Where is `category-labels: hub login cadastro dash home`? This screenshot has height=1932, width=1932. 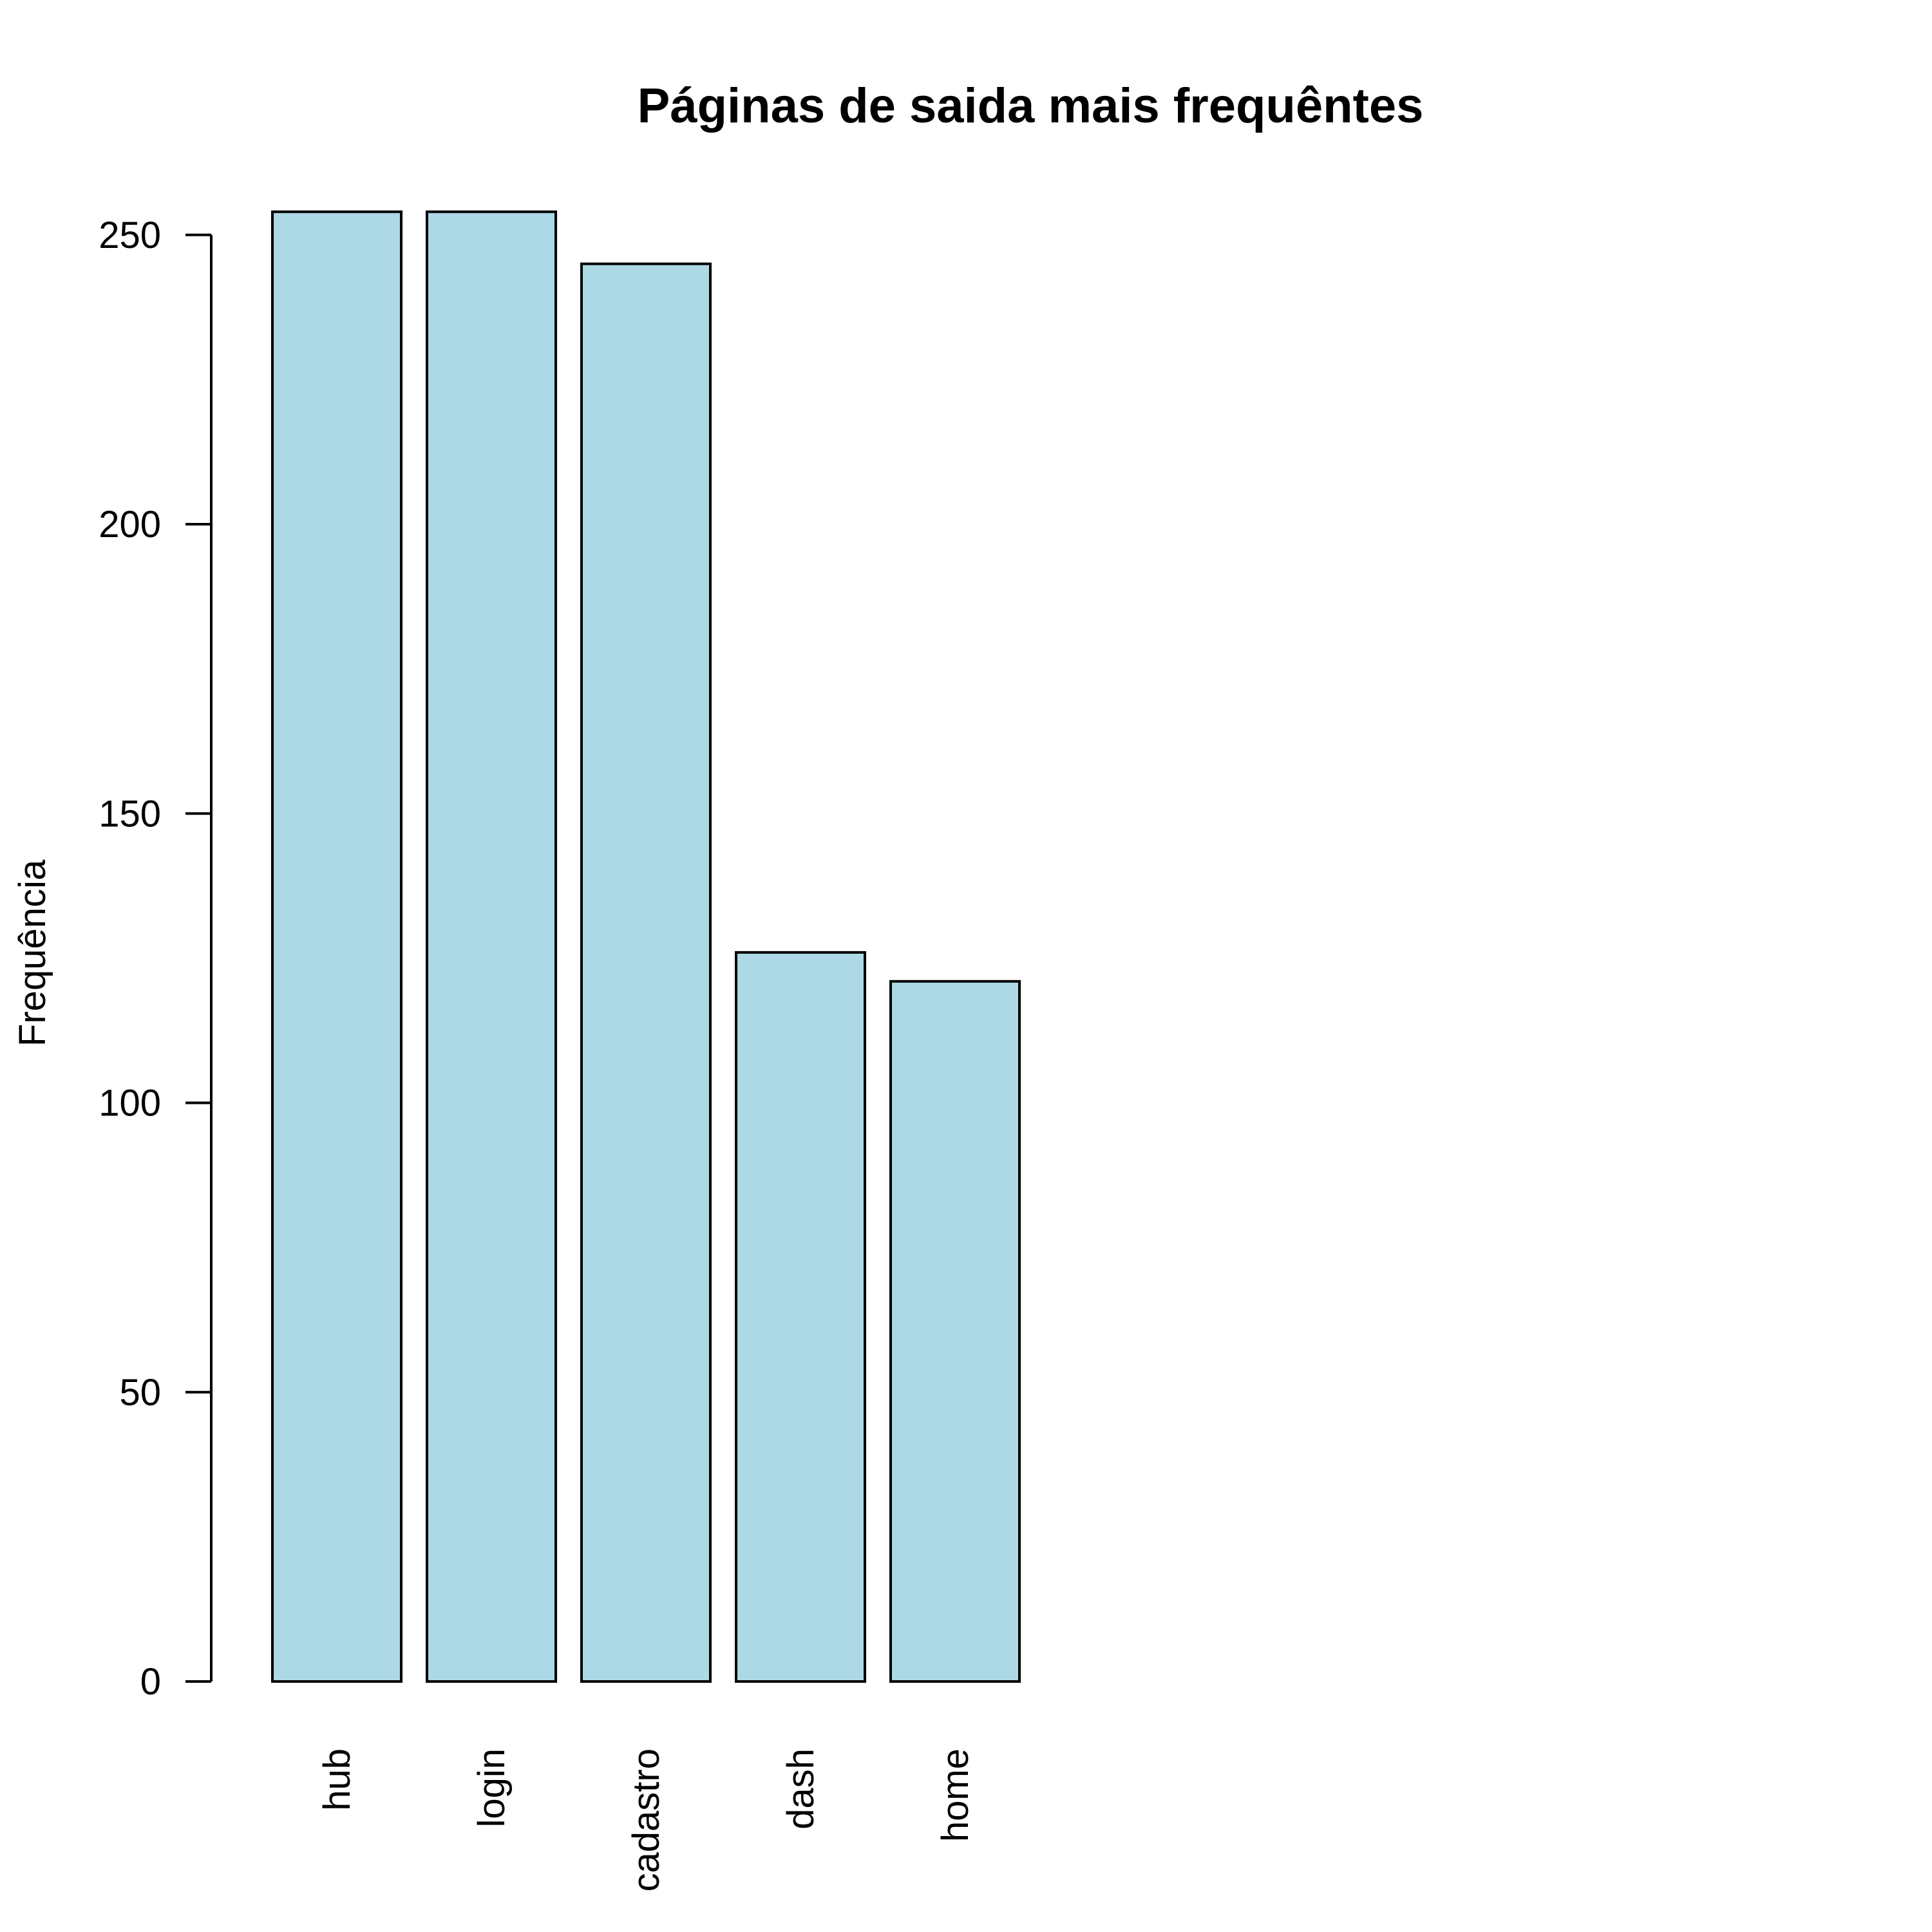 category-labels: hub login cadastro dash home is located at coordinates (646, 1820).